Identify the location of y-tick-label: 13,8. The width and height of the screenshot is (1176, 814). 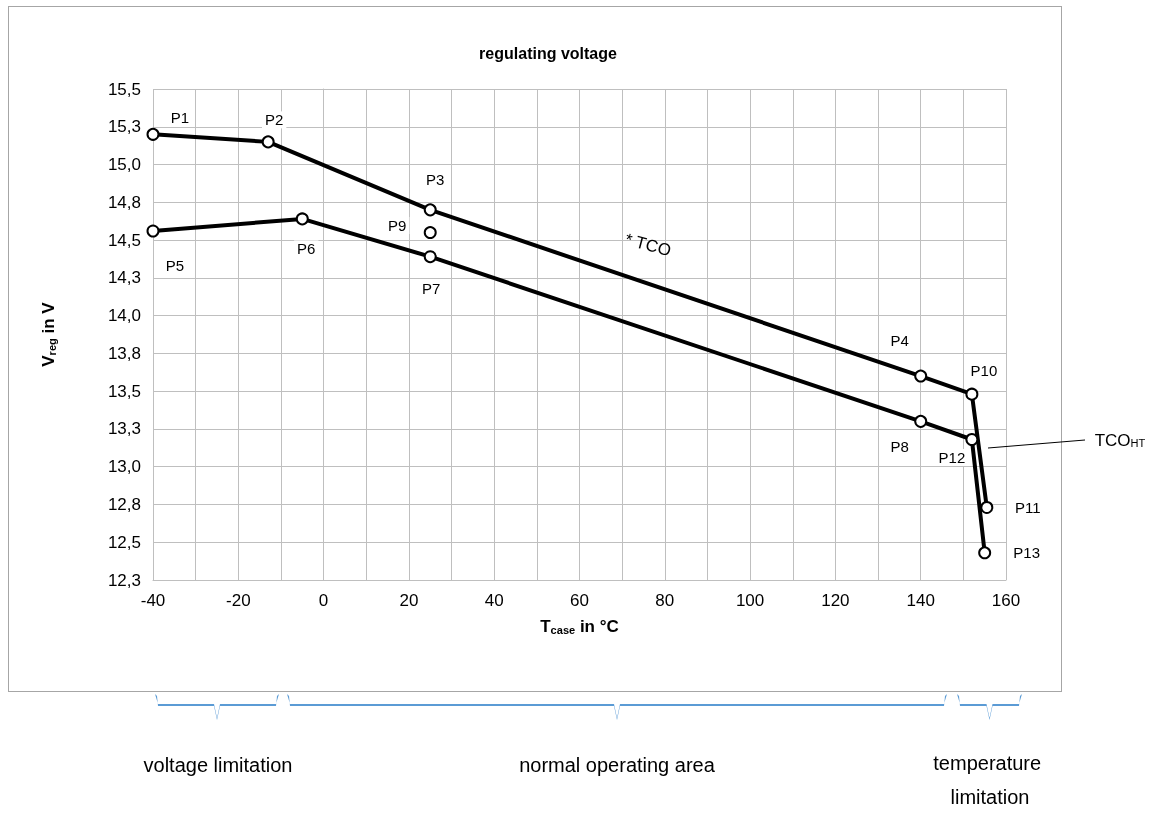
(124, 353).